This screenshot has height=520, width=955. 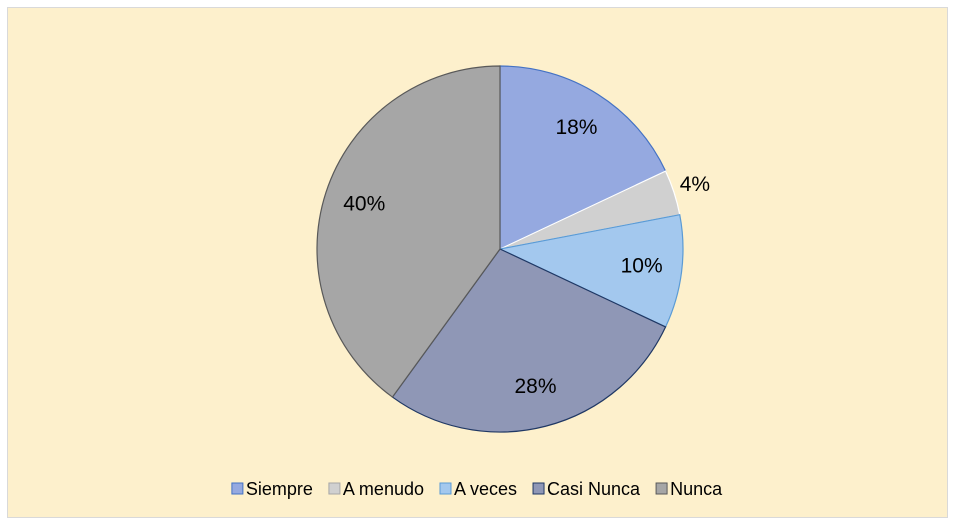 What do you see at coordinates (594, 489) in the screenshot?
I see `legend-label: Casi Nunca` at bounding box center [594, 489].